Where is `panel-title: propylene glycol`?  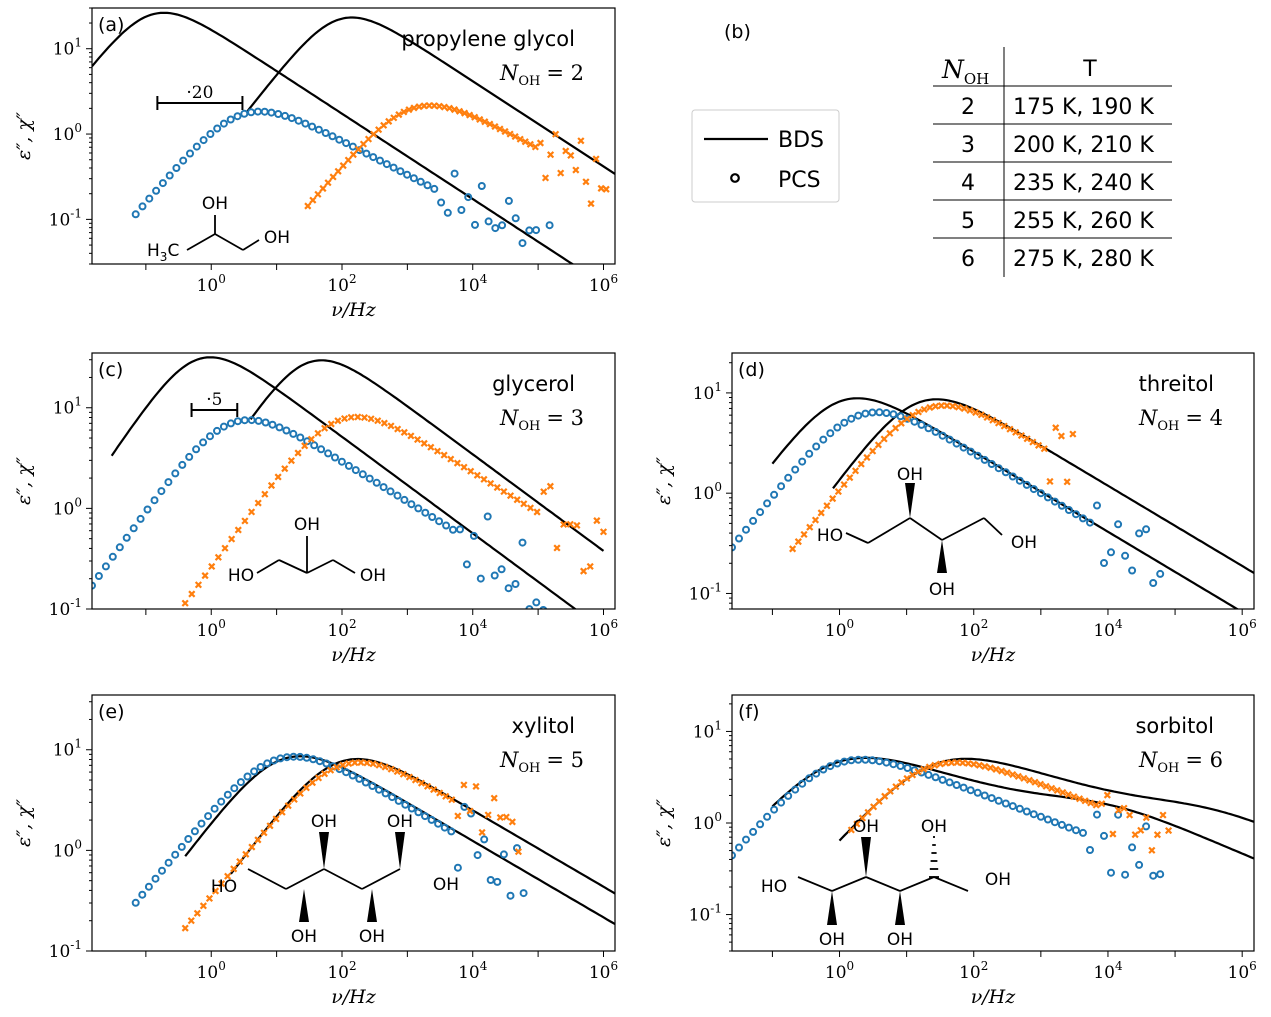 panel-title: propylene glycol is located at coordinates (488, 39).